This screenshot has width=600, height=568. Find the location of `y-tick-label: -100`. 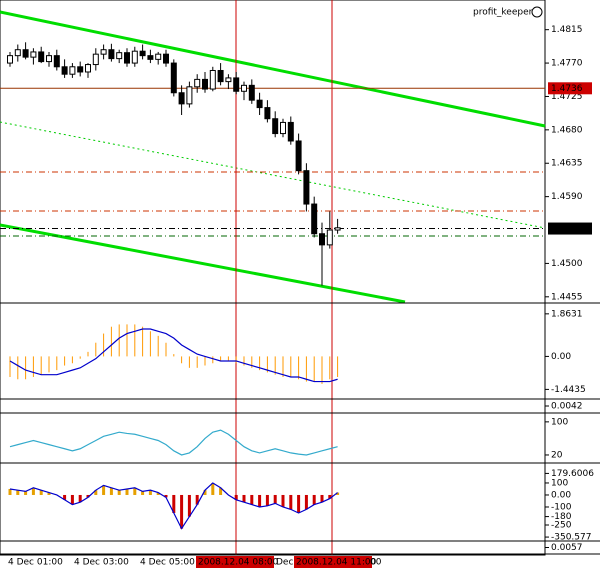

y-tick-label: -100 is located at coordinates (561, 507).